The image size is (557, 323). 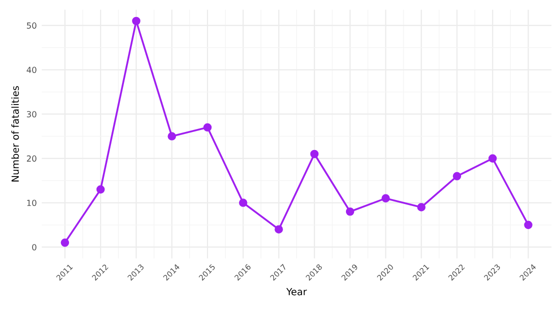 What do you see at coordinates (15, 134) in the screenshot?
I see `y-axis-title: Number of fatalities` at bounding box center [15, 134].